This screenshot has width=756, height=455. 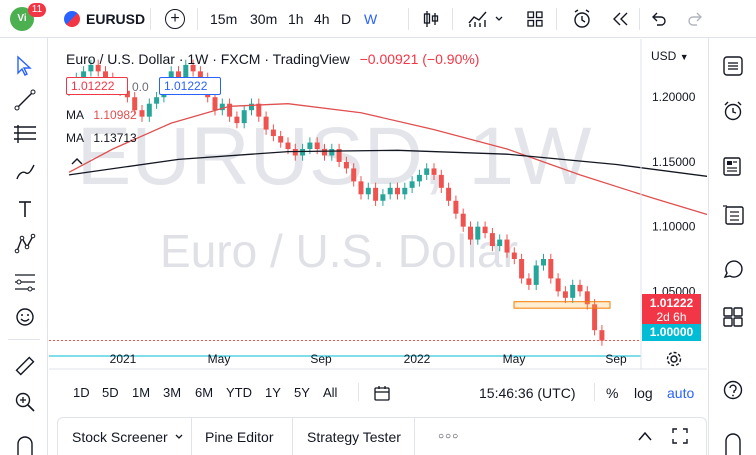 I want to click on interval-4h: 4h, so click(x=322, y=19).